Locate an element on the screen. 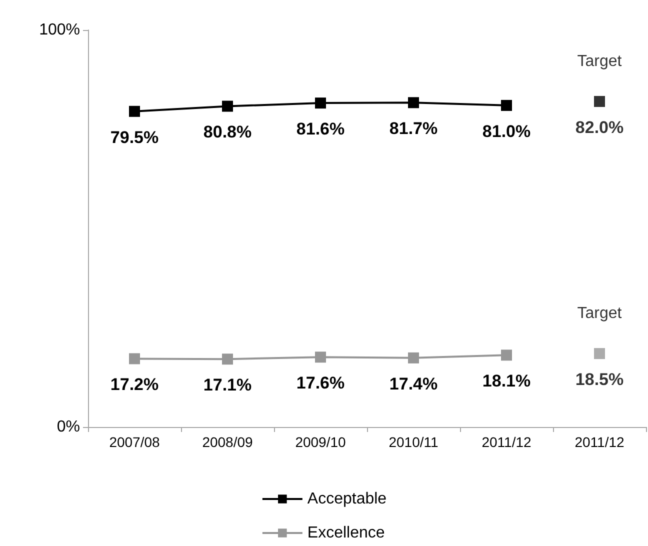  legend-label: Acceptable is located at coordinates (347, 499).